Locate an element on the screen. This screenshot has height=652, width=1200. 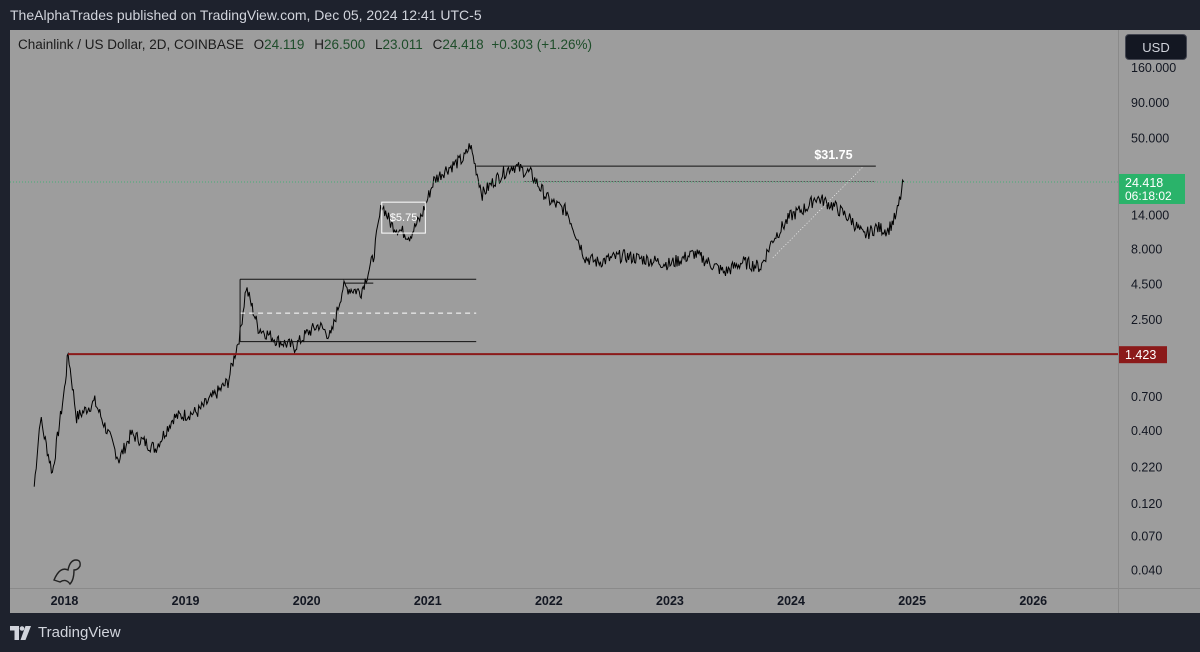
trend-line is located at coordinates (818, 211).